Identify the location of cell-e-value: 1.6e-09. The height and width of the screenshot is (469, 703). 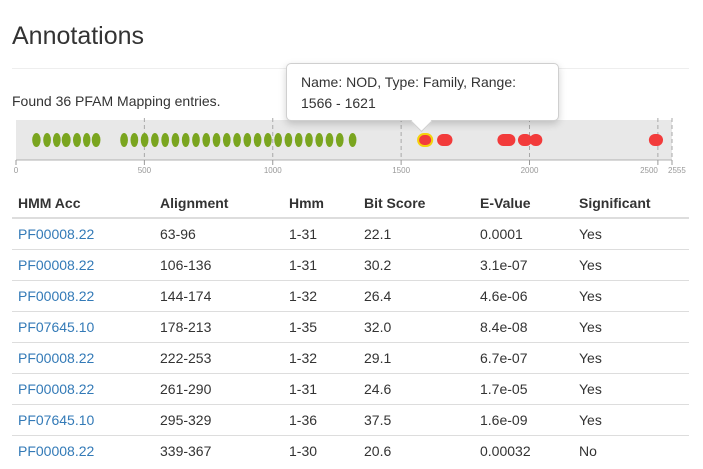
(523, 420).